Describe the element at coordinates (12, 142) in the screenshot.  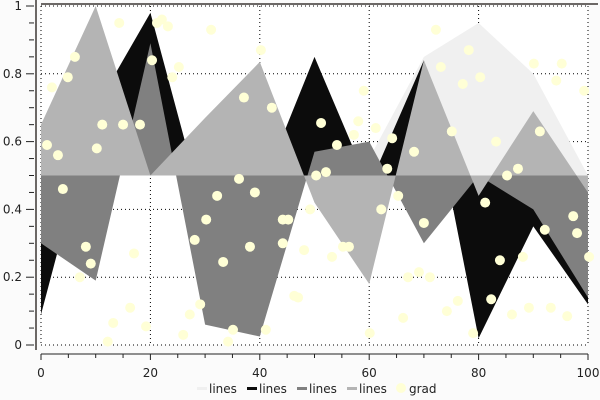
I see `y-tick-label: 0.6` at that location.